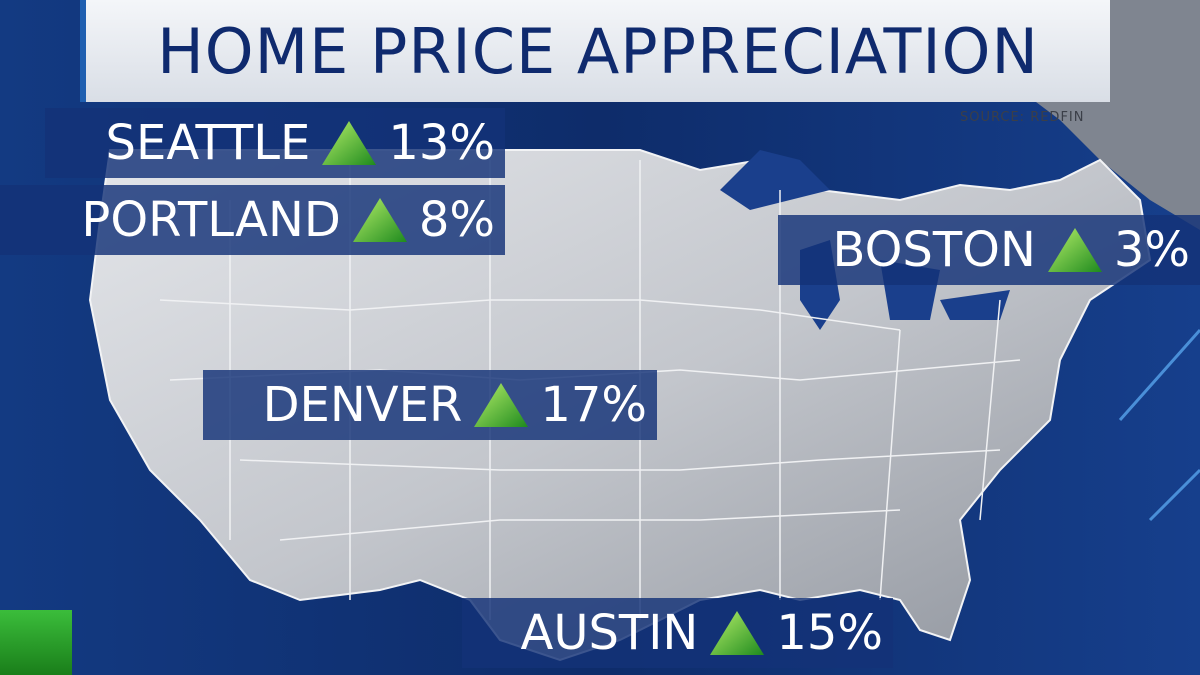 This screenshot has height=675, width=1200. I want to click on city-label: SEATTLE 13%, so click(275, 143).